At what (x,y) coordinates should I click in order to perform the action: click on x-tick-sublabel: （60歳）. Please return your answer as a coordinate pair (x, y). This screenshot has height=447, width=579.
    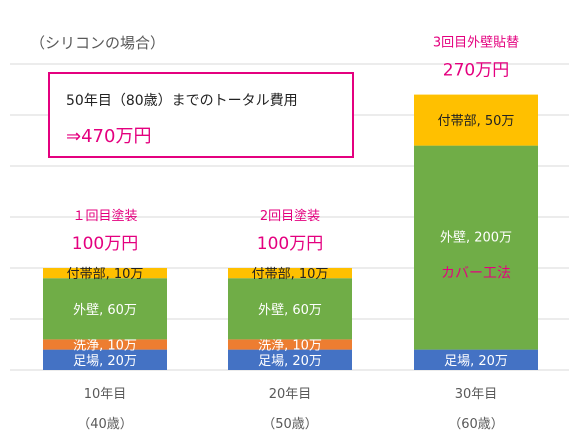
    Looking at the image, I should click on (476, 424).